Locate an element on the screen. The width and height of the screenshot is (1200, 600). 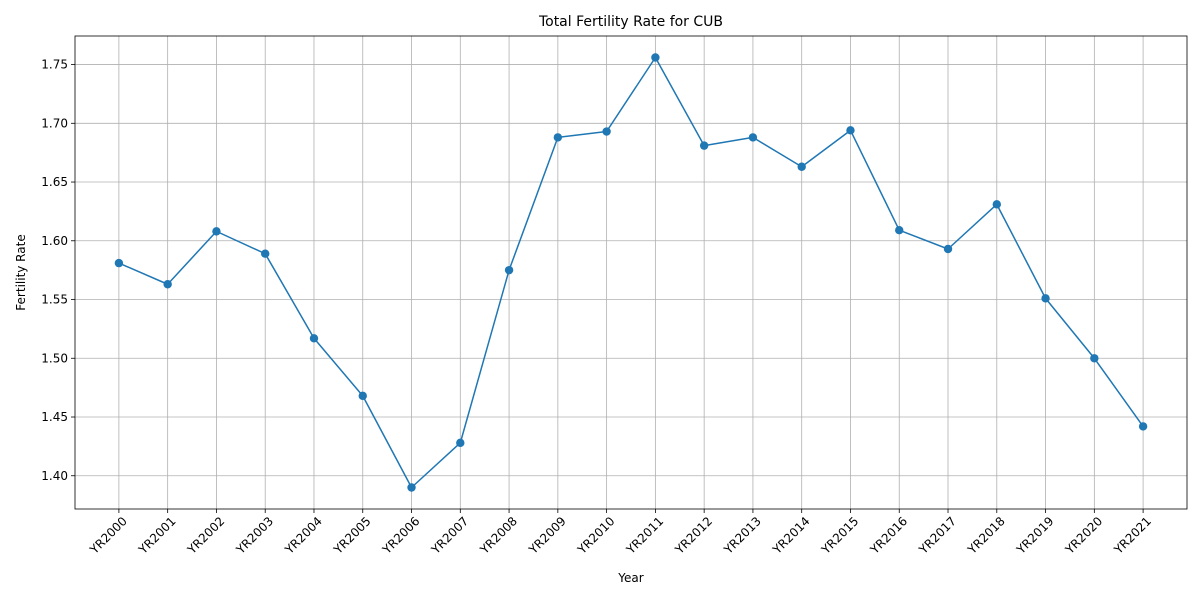
x-tick-label: YR2013 is located at coordinates (742, 535).